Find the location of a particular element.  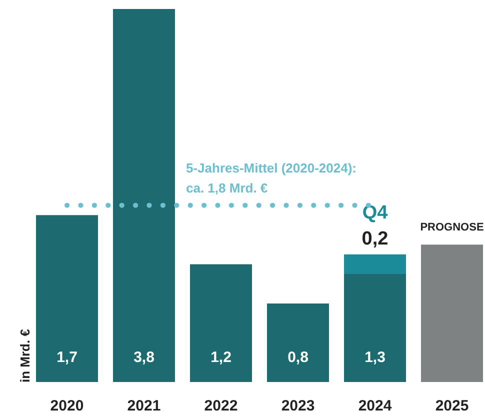

x-tick-label: 2021 is located at coordinates (144, 406).